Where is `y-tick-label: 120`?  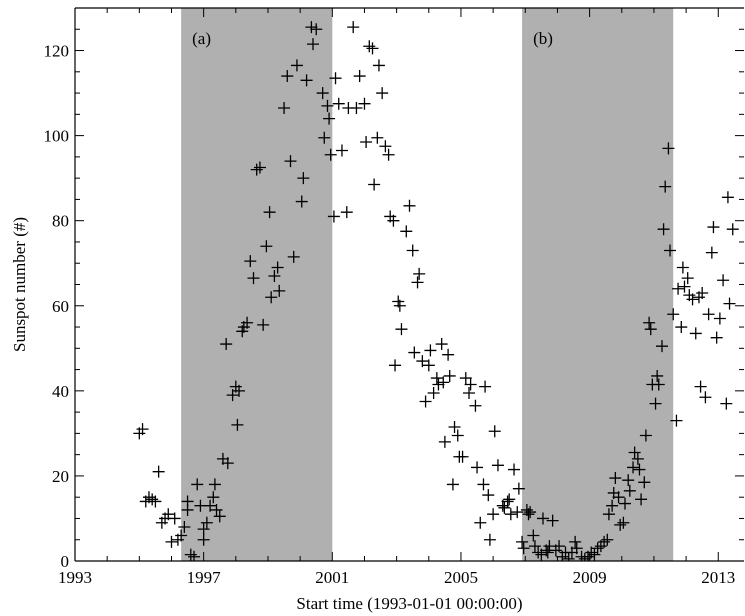 y-tick-label: 120 is located at coordinates (57, 51).